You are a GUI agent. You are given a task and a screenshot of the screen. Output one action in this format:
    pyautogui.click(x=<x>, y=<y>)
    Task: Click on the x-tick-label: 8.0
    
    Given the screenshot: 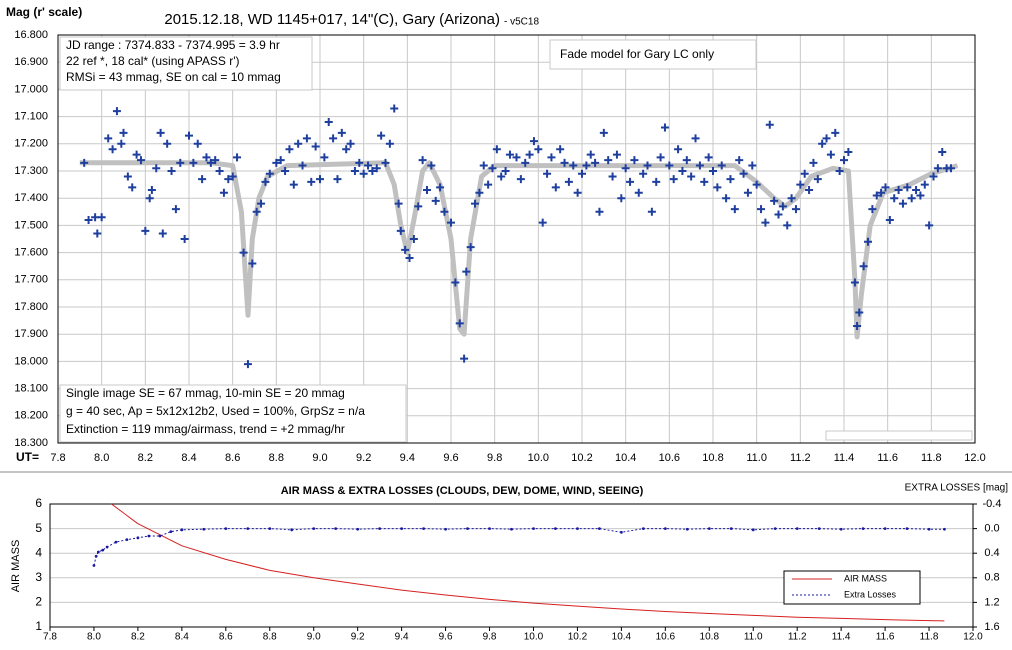 What is the action you would take?
    pyautogui.click(x=101, y=458)
    